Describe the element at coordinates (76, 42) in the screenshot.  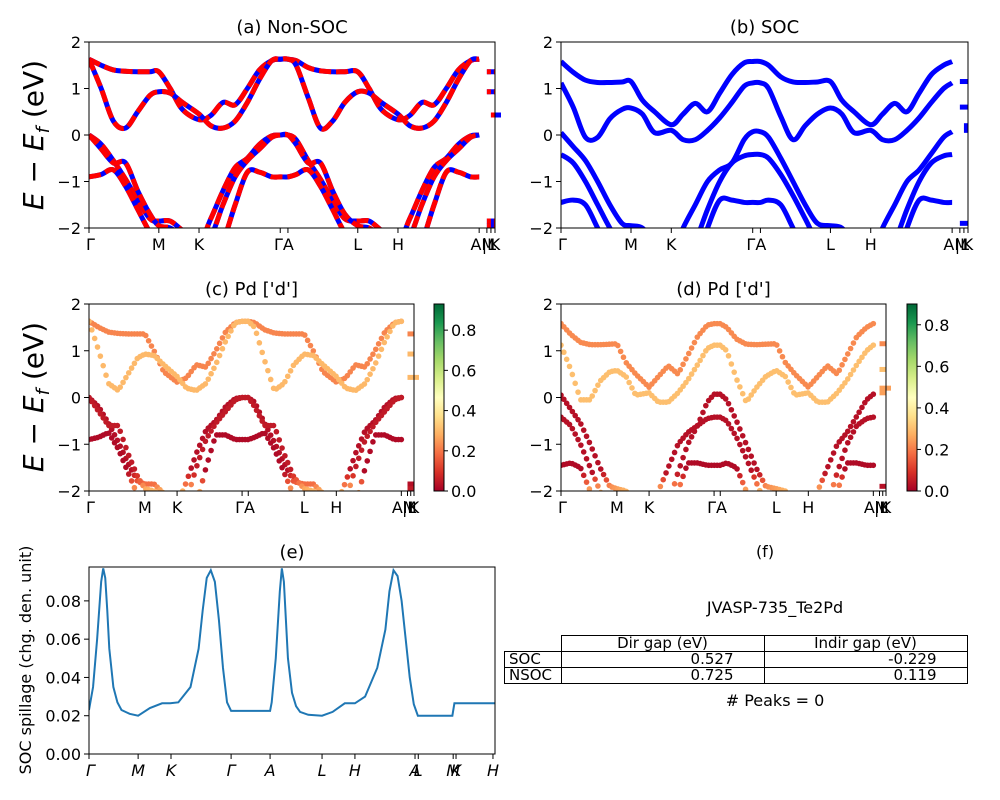
I see `y-tick-label: 2` at that location.